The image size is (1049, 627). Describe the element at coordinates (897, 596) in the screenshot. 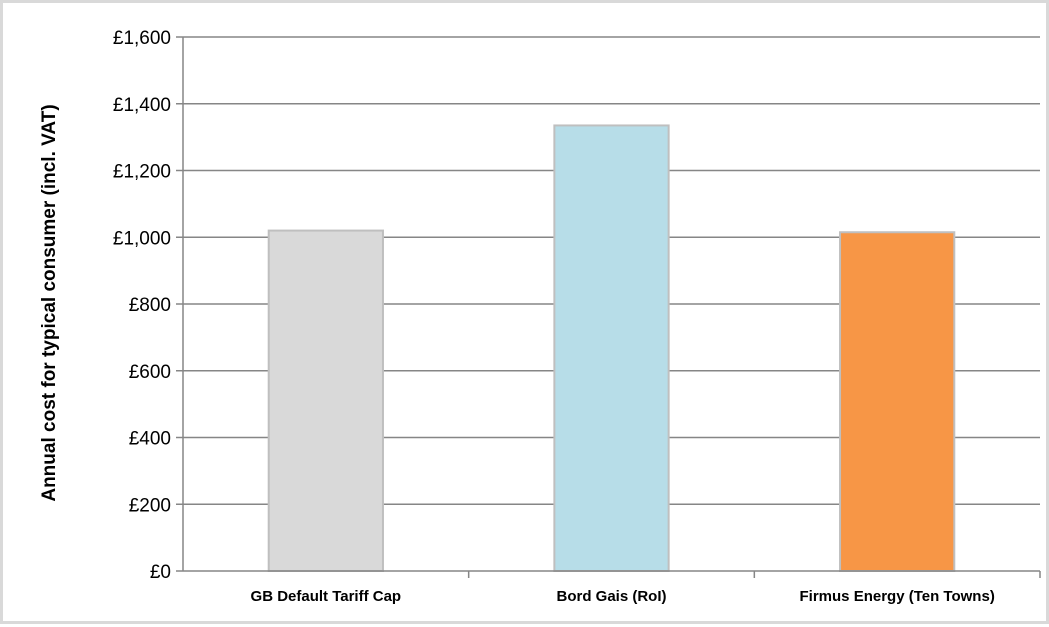

I see `x-tick-label: Firmus Energy (Ten Towns)` at that location.